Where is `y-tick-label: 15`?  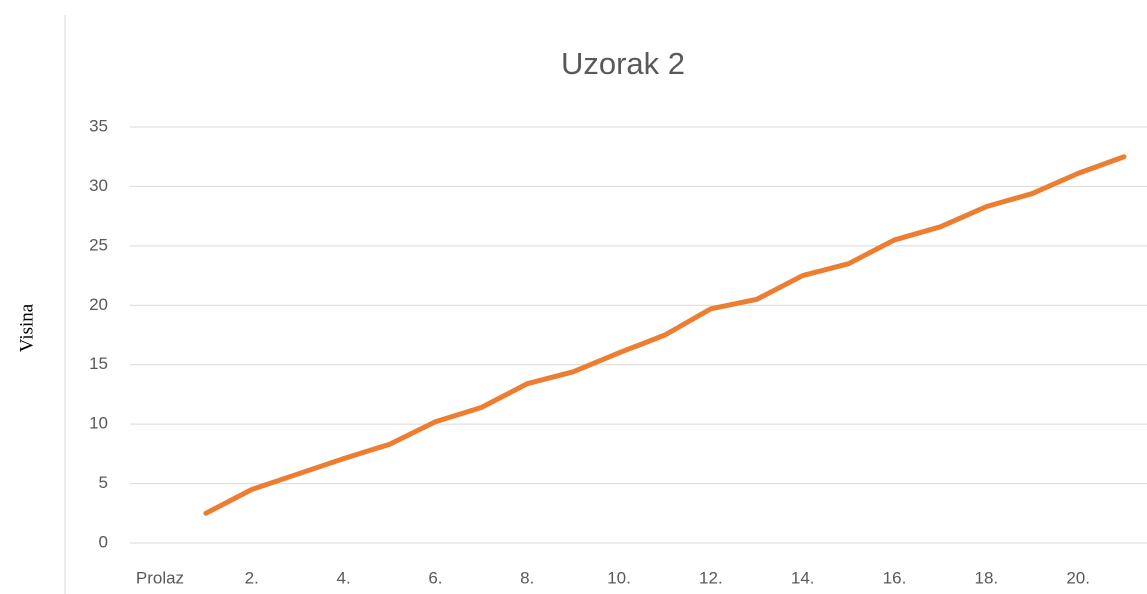
y-tick-label: 15 is located at coordinates (98, 363).